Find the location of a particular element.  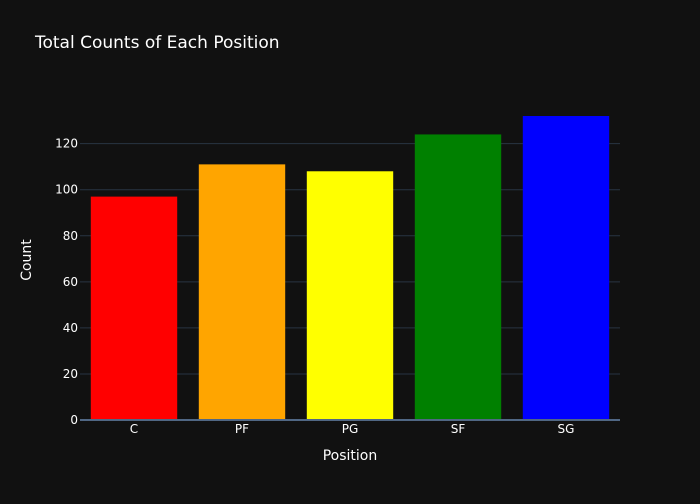

bar-pf is located at coordinates (242, 292).